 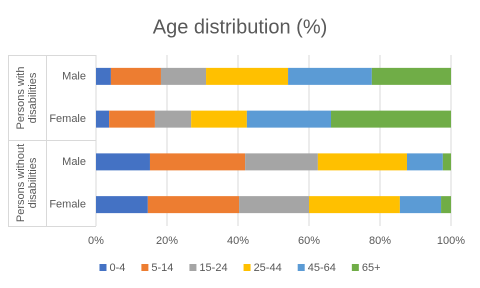 I want to click on group-label: Persons without disabilities, so click(x=27, y=183).